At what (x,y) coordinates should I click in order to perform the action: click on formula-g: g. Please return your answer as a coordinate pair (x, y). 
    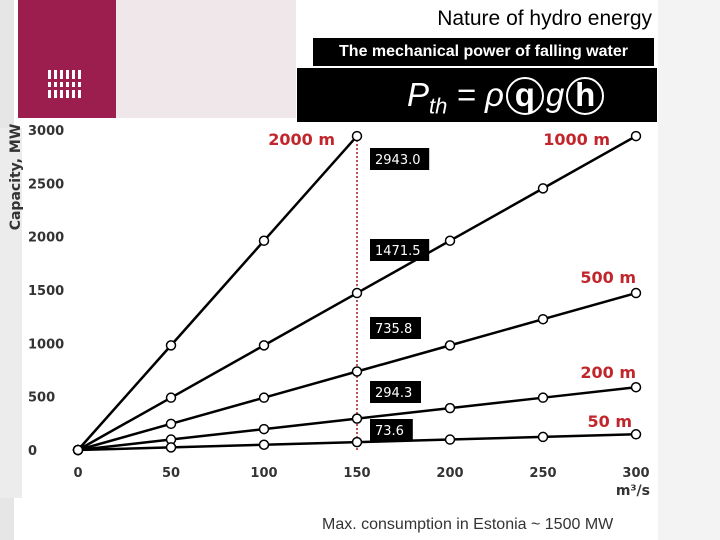
    Looking at the image, I should click on (555, 94).